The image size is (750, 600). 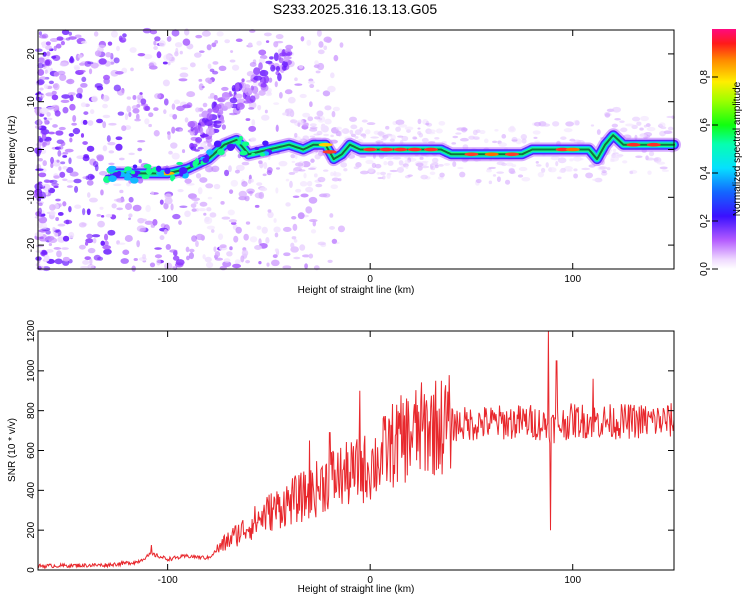 I want to click on colorbar-tick-label: 0.0, so click(x=704, y=269).